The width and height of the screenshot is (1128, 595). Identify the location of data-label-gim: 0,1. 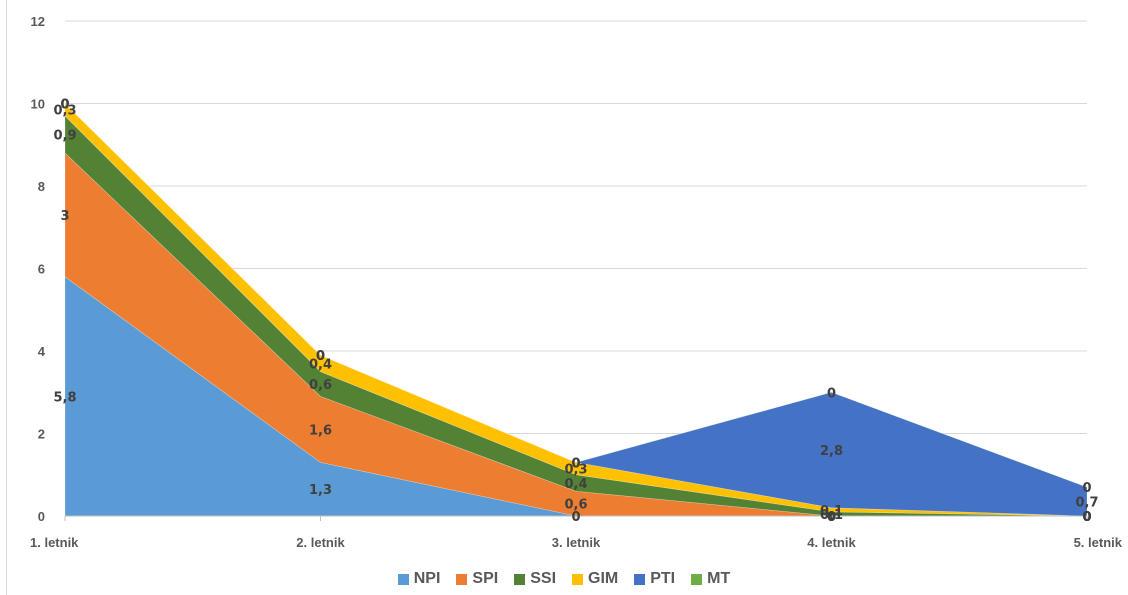
(831, 511).